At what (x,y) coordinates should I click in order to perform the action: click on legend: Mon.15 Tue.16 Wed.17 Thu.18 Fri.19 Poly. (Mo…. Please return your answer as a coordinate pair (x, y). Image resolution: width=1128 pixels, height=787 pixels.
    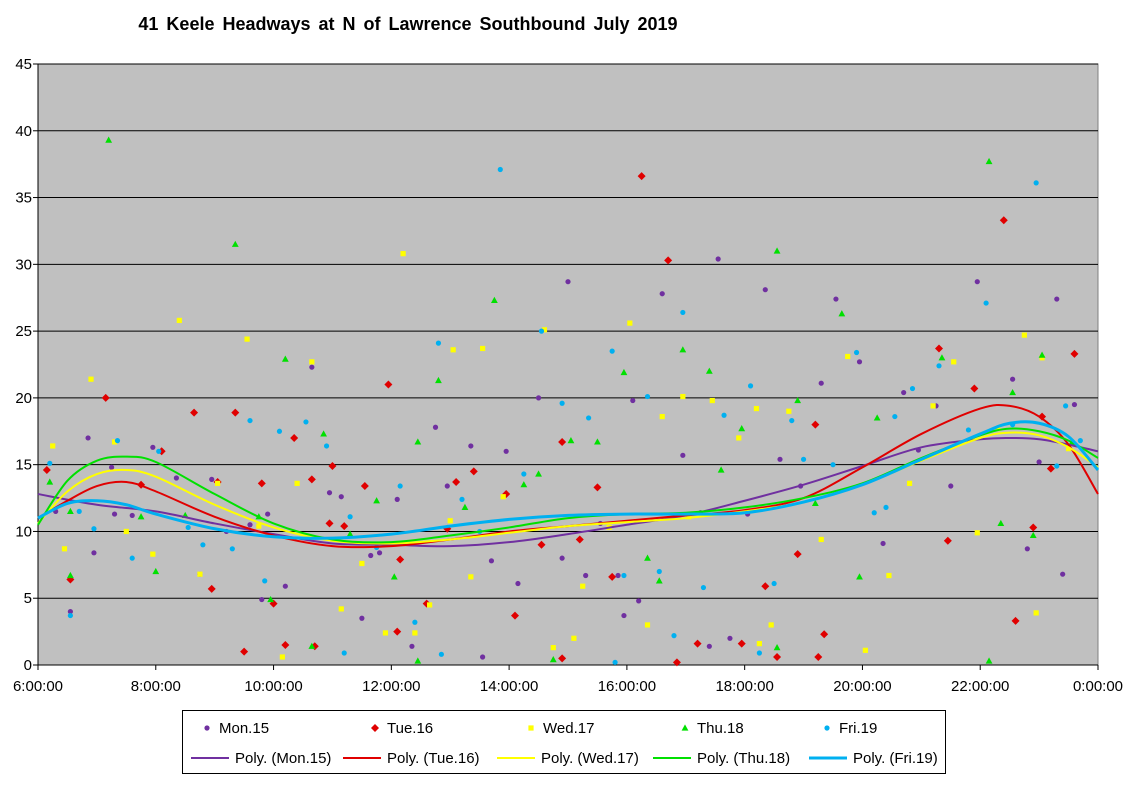
    Looking at the image, I should click on (564, 742).